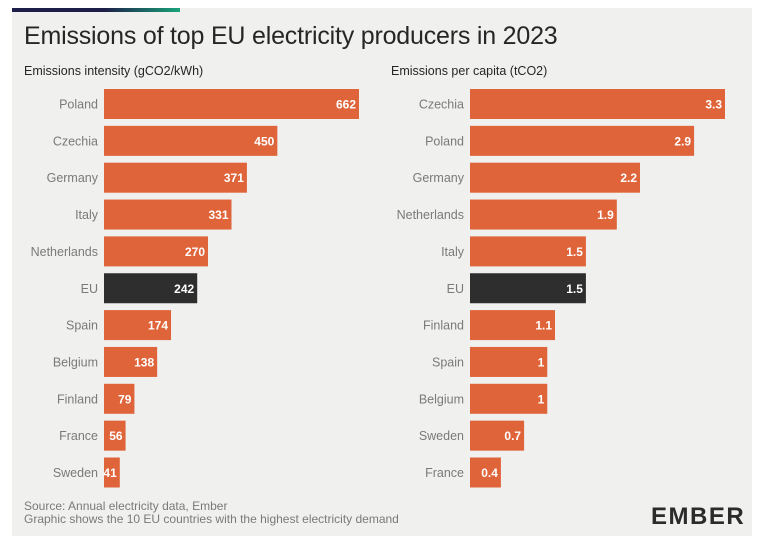  What do you see at coordinates (444, 141) in the screenshot?
I see `percapita-category-label: Poland` at bounding box center [444, 141].